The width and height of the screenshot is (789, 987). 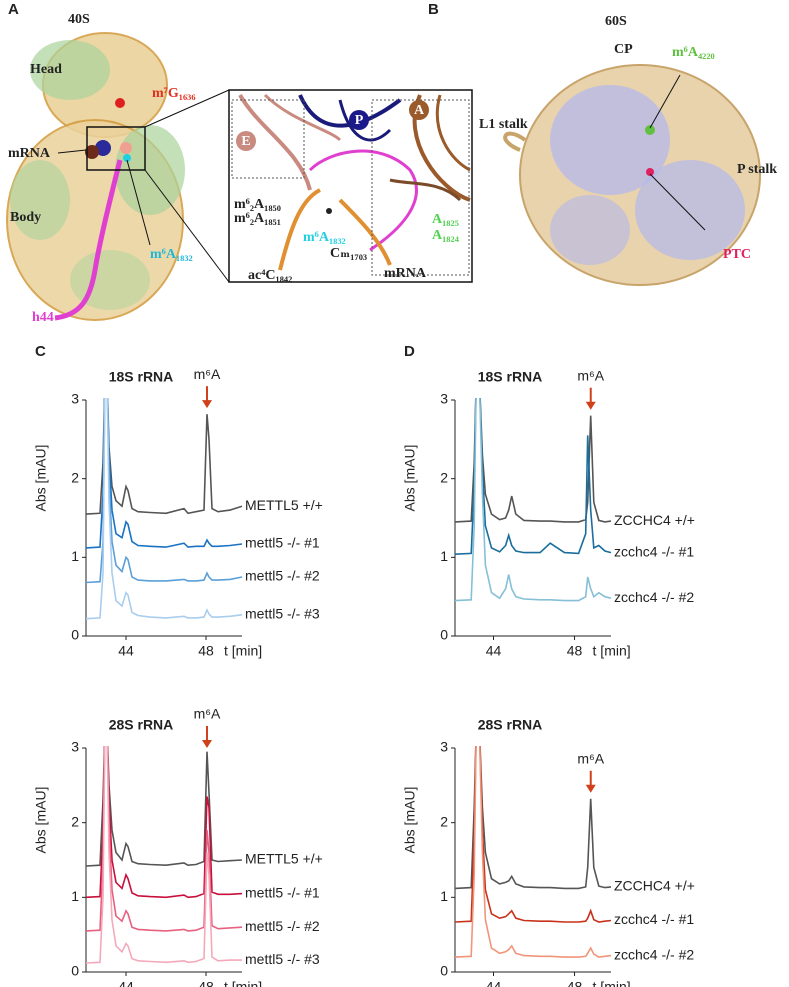 What do you see at coordinates (359, 120) in the screenshot?
I see `site-label: P` at bounding box center [359, 120].